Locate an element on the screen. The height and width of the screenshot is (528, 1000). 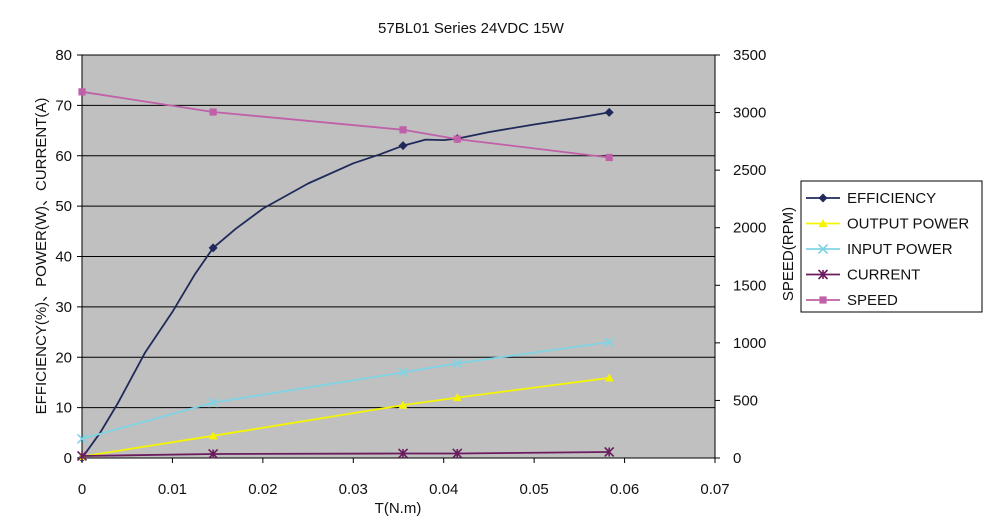
legend-item-current: CURRENT is located at coordinates (863, 275).